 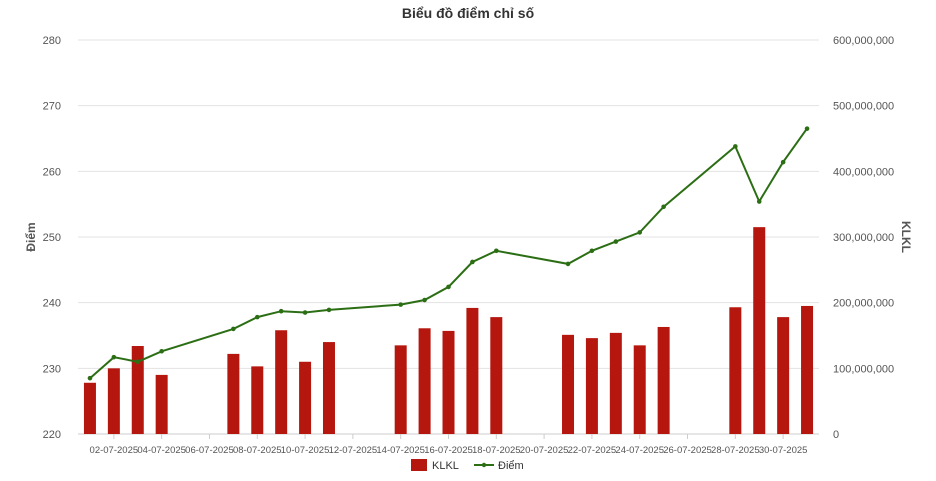 I want to click on y-left-axis: 220 230 240 250 260 270 280, so click(x=52, y=238).